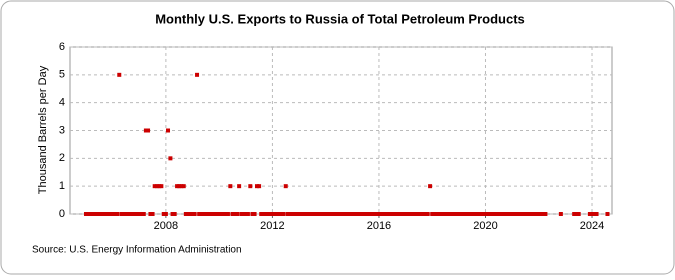 The image size is (675, 280). I want to click on y-tick-label: 1, so click(62, 186).